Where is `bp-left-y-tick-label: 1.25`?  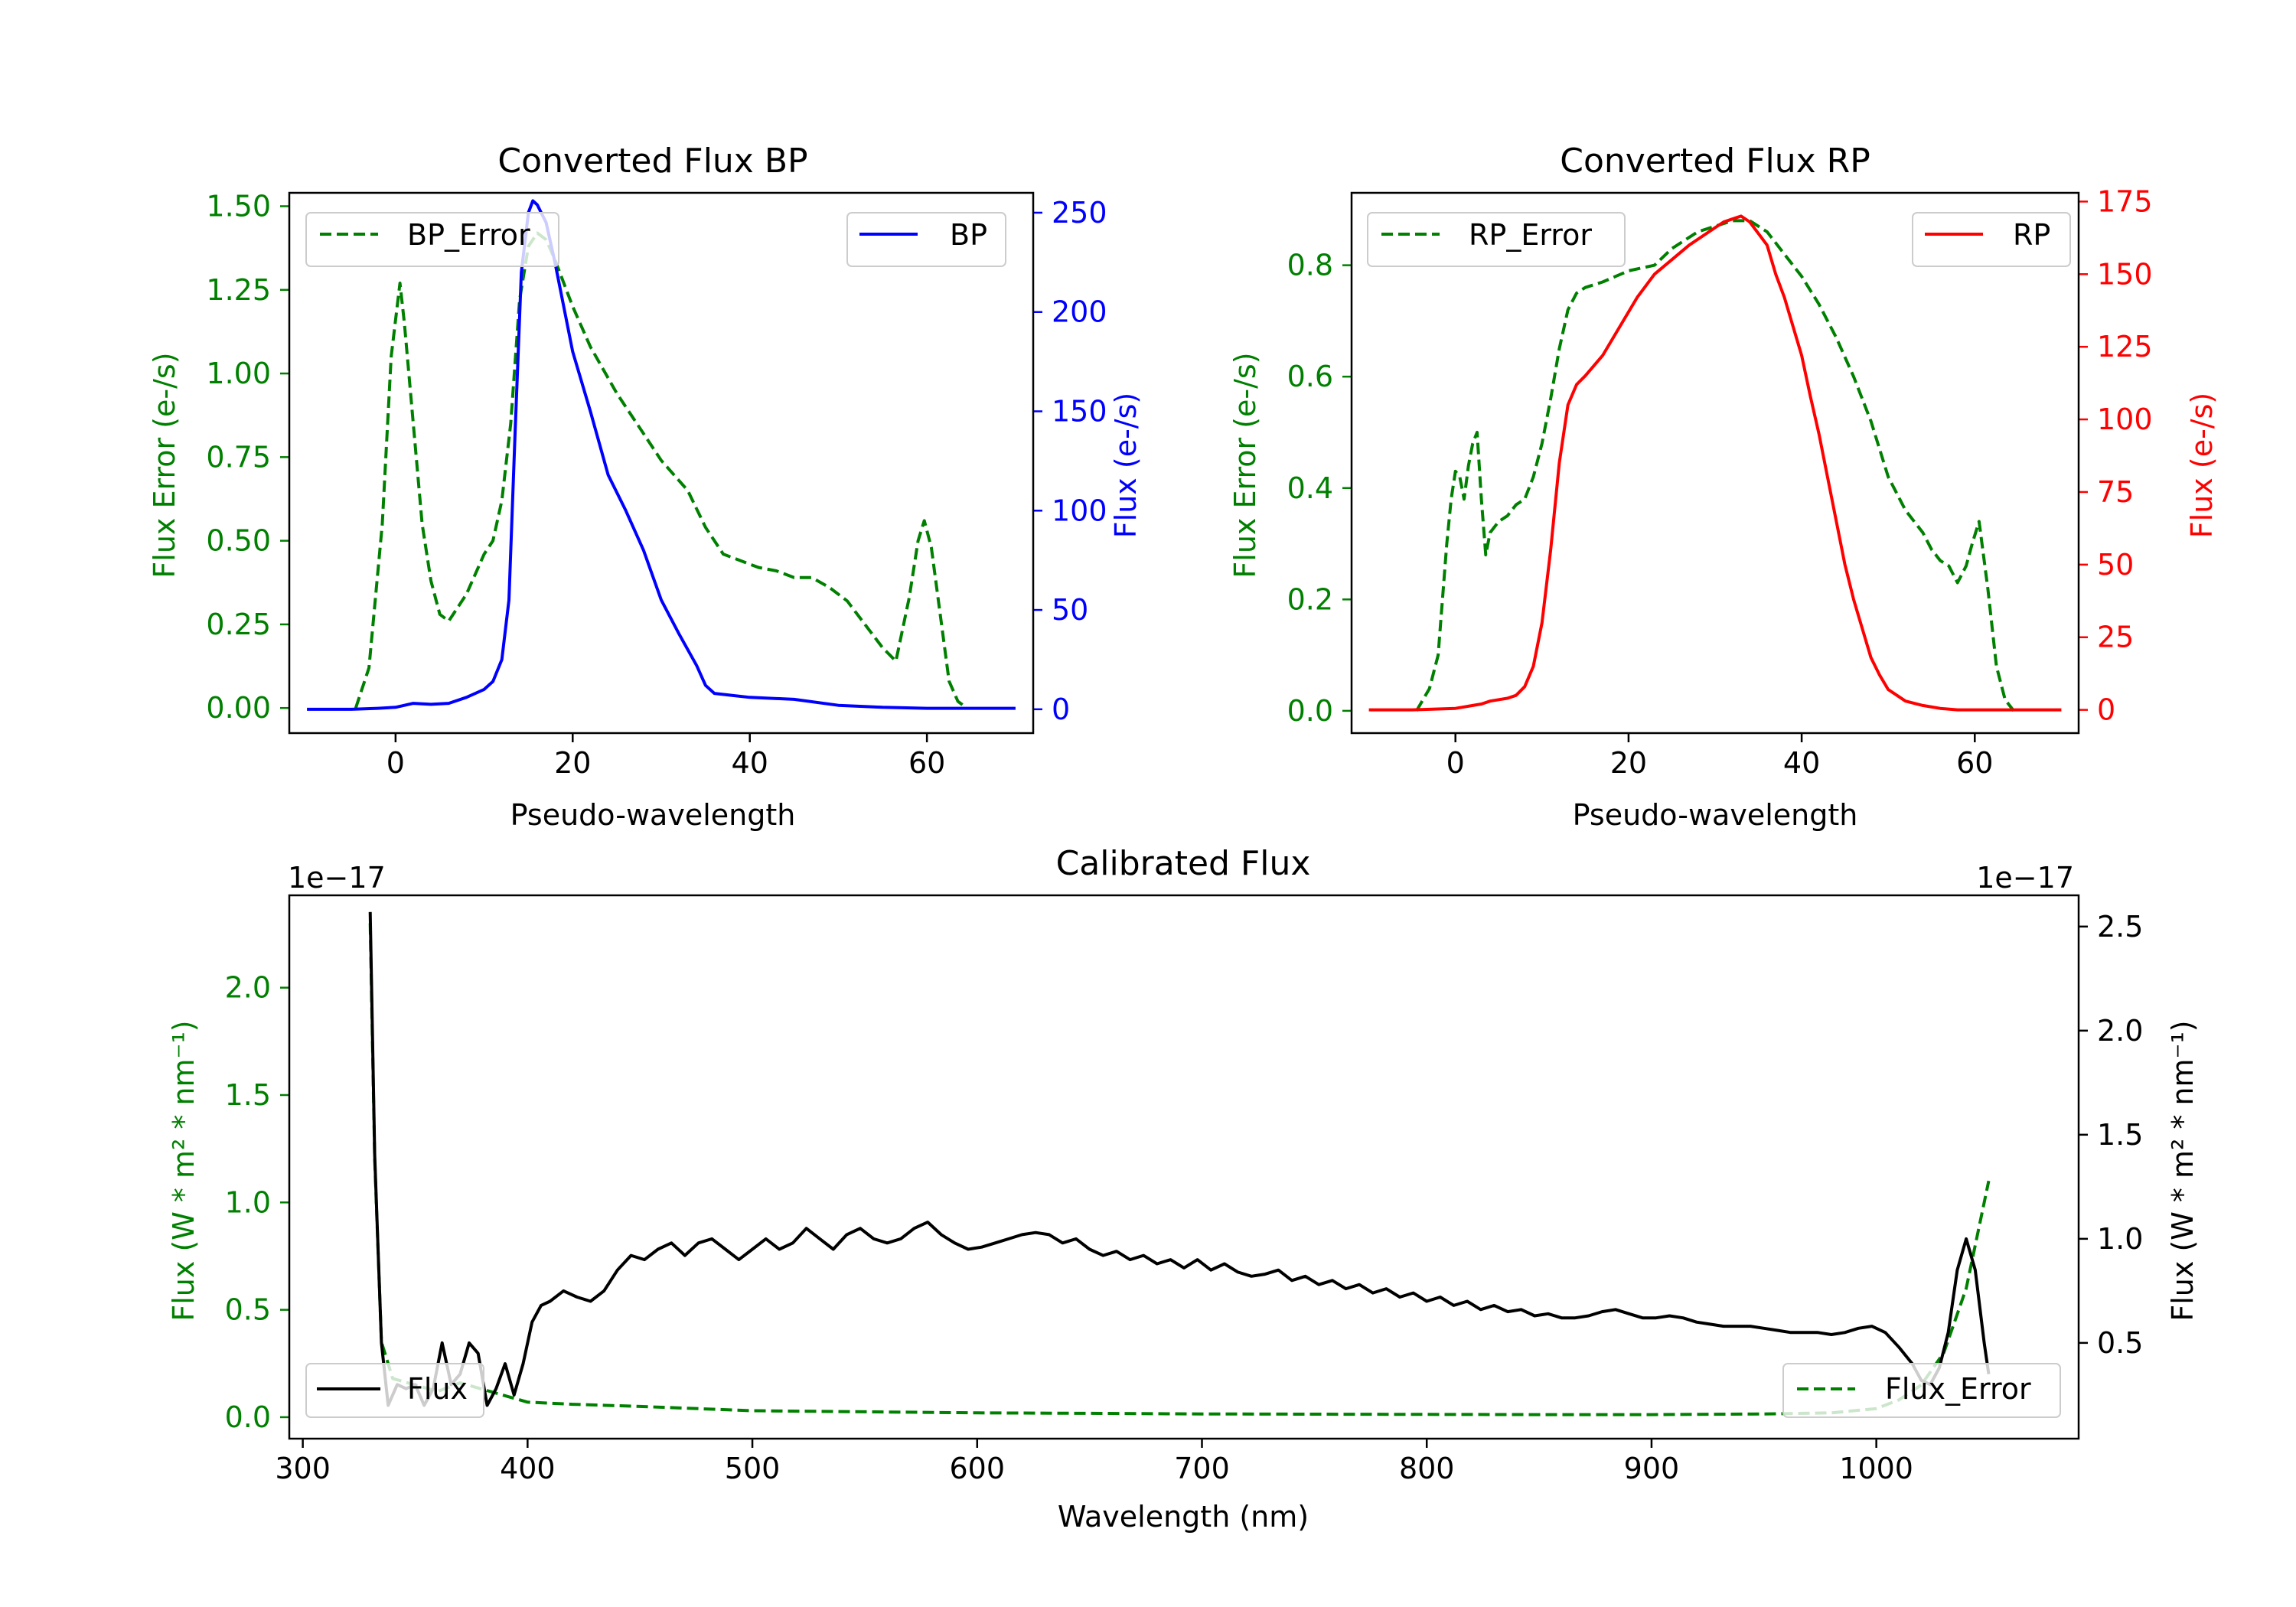 bp-left-y-tick-label: 1.25 is located at coordinates (238, 290).